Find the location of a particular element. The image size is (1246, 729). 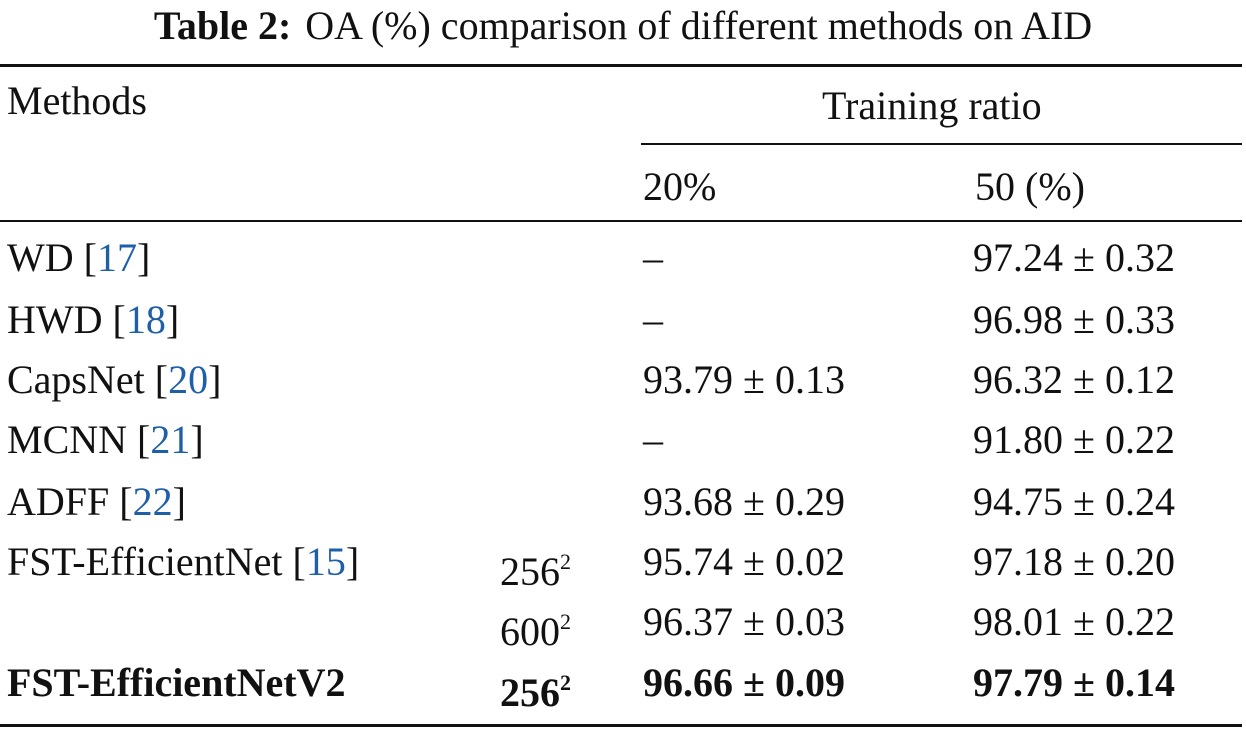

method-name: ADFF is located at coordinates (58, 501).